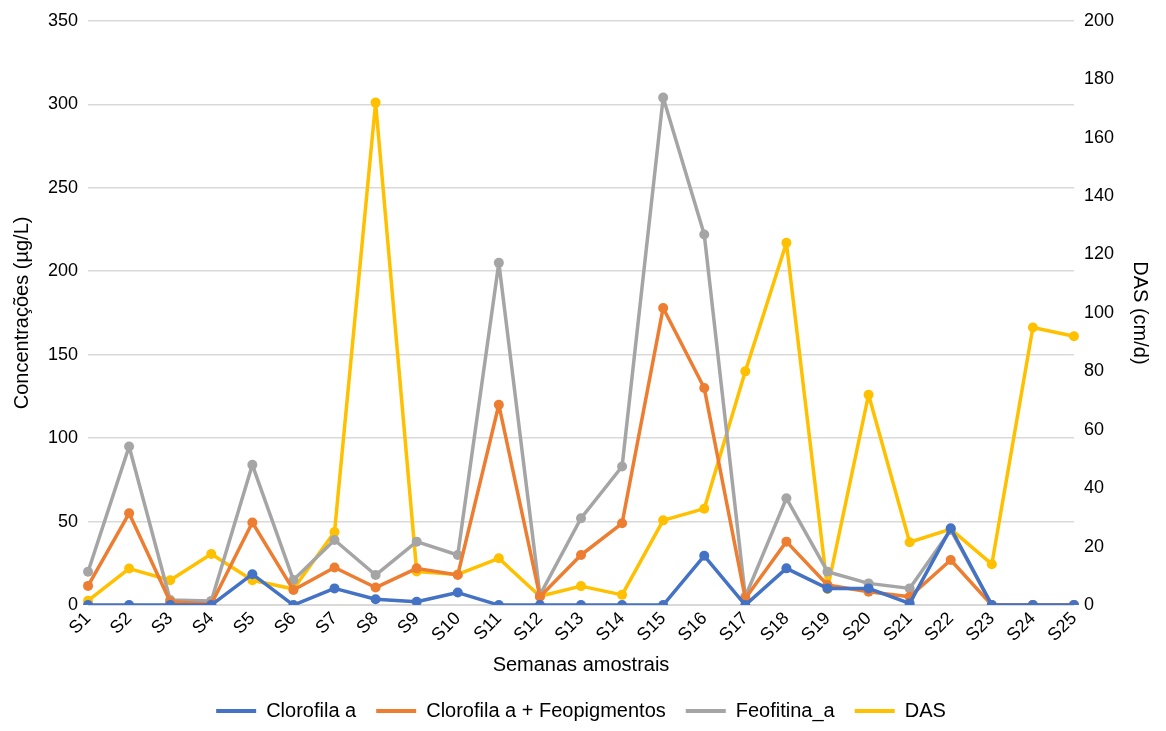  I want to click on x-tick-label: S14, so click(610, 626).